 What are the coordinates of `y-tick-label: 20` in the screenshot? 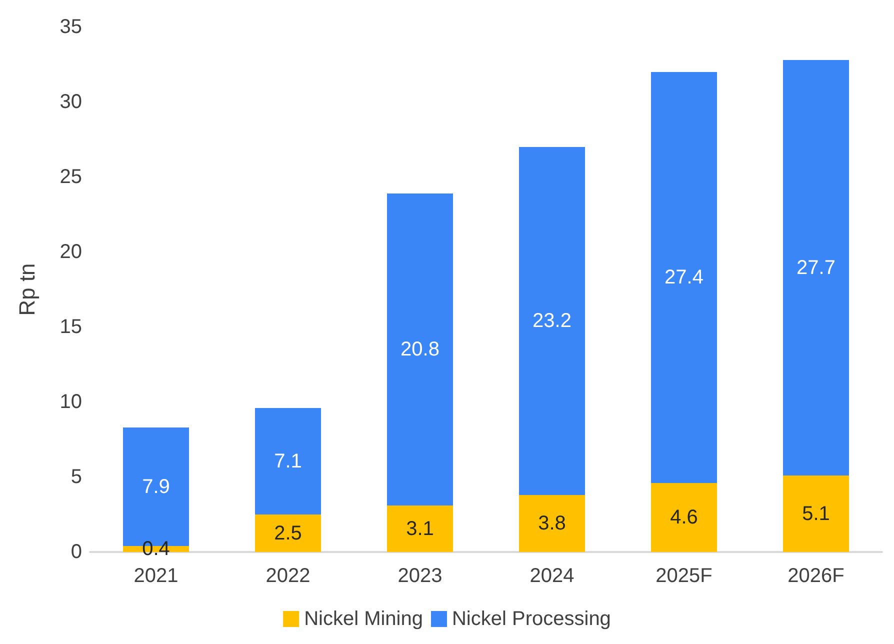 It's located at (71, 252).